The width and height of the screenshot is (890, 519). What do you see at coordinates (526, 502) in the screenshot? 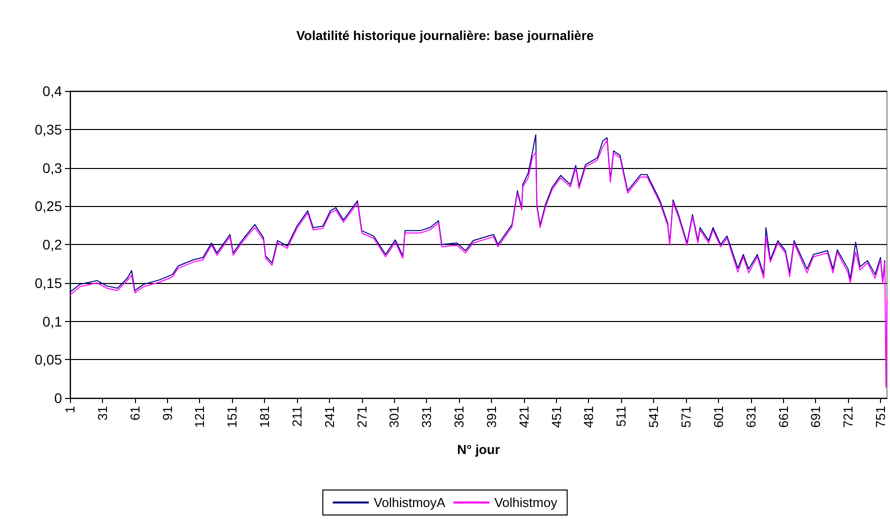
I see `legend-label: Volhistmoy` at bounding box center [526, 502].